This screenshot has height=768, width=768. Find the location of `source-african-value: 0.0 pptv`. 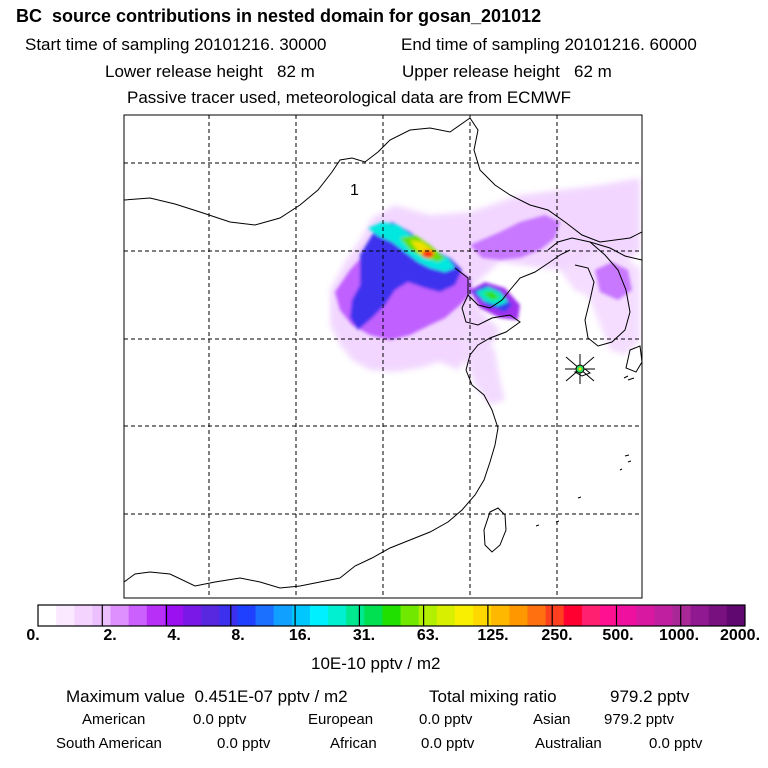

source-african-value: 0.0 pptv is located at coordinates (448, 743).